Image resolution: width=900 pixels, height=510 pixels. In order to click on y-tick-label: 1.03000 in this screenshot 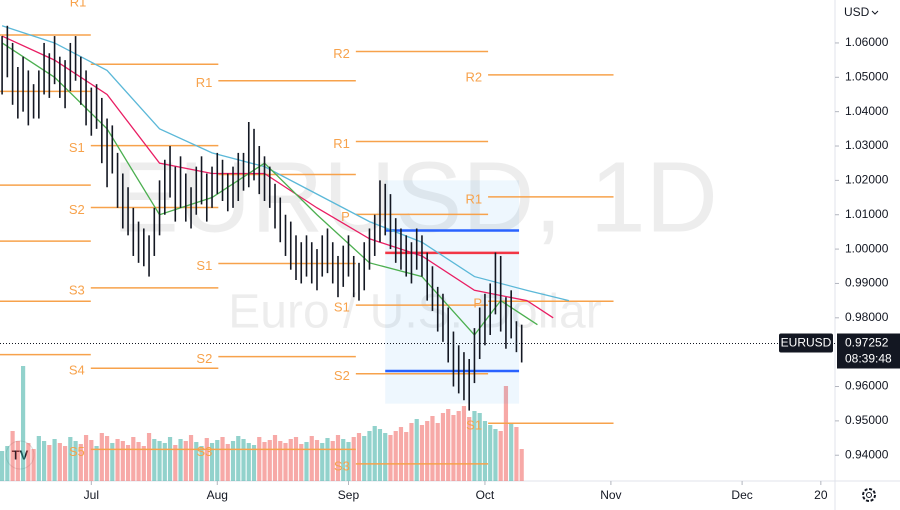, I will do `click(867, 145)`.